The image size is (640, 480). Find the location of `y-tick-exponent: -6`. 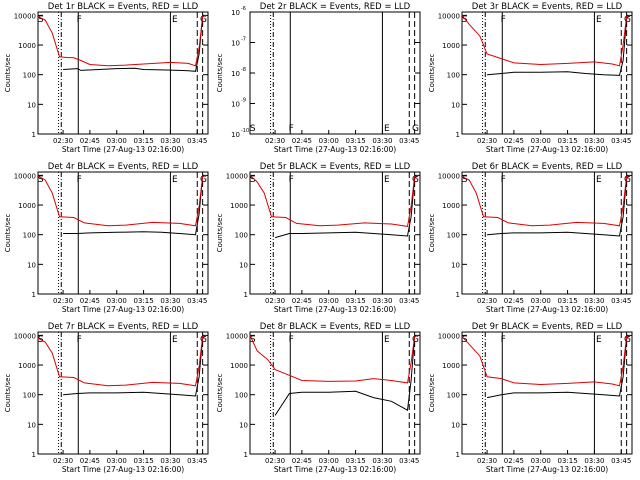

y-tick-exponent: -6 is located at coordinates (243, 9).